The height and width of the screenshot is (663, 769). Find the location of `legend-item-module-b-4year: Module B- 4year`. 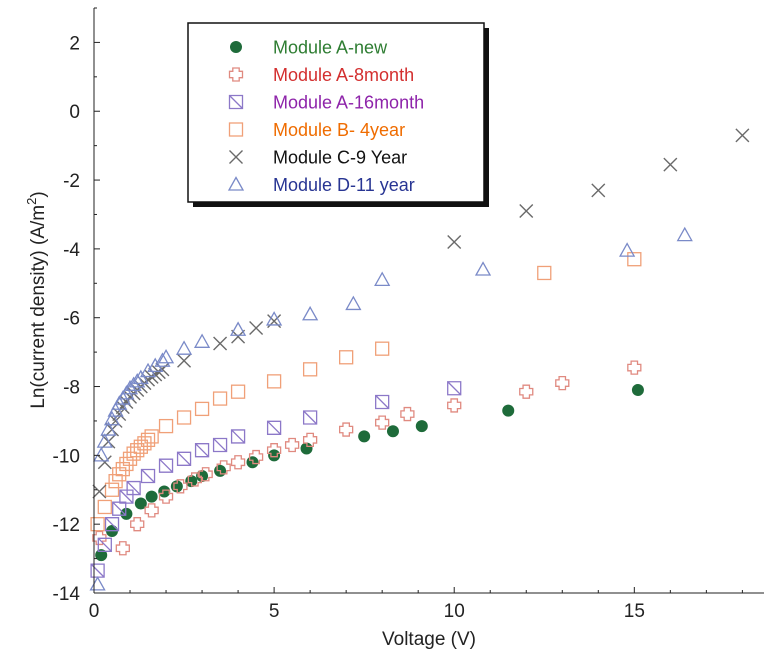

legend-item-module-b-4year: Module B- 4year is located at coordinates (316, 130).